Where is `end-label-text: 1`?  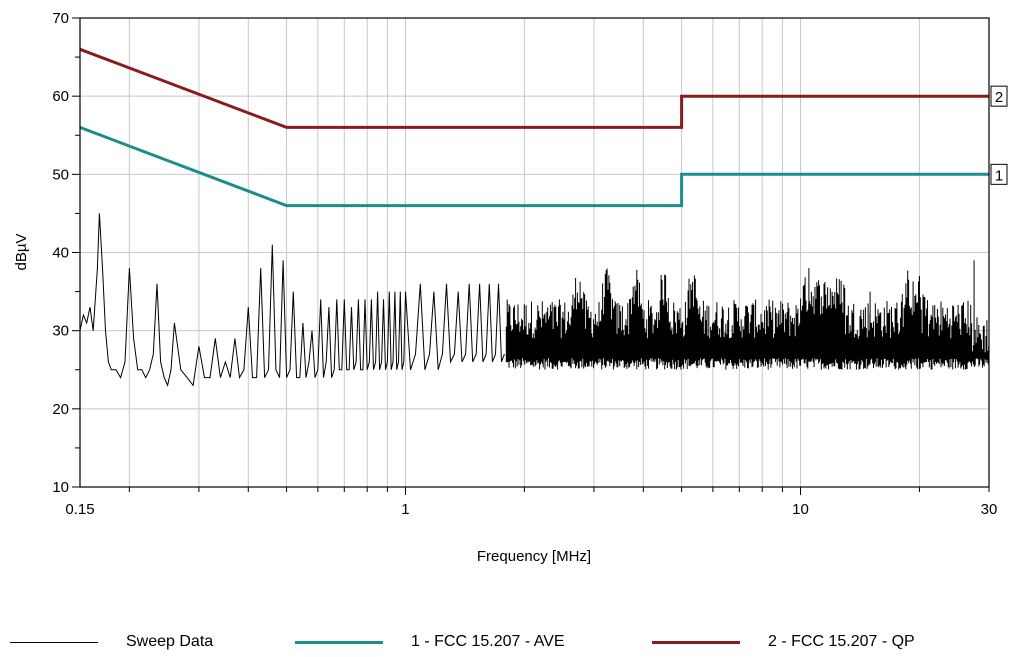
end-label-text: 1 is located at coordinates (999, 175).